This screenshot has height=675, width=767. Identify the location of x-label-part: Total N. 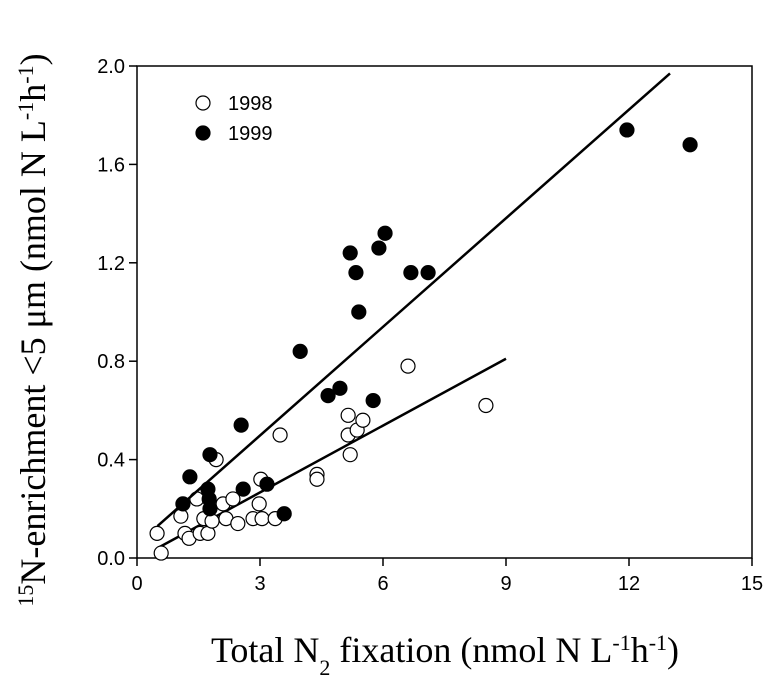
(265, 650).